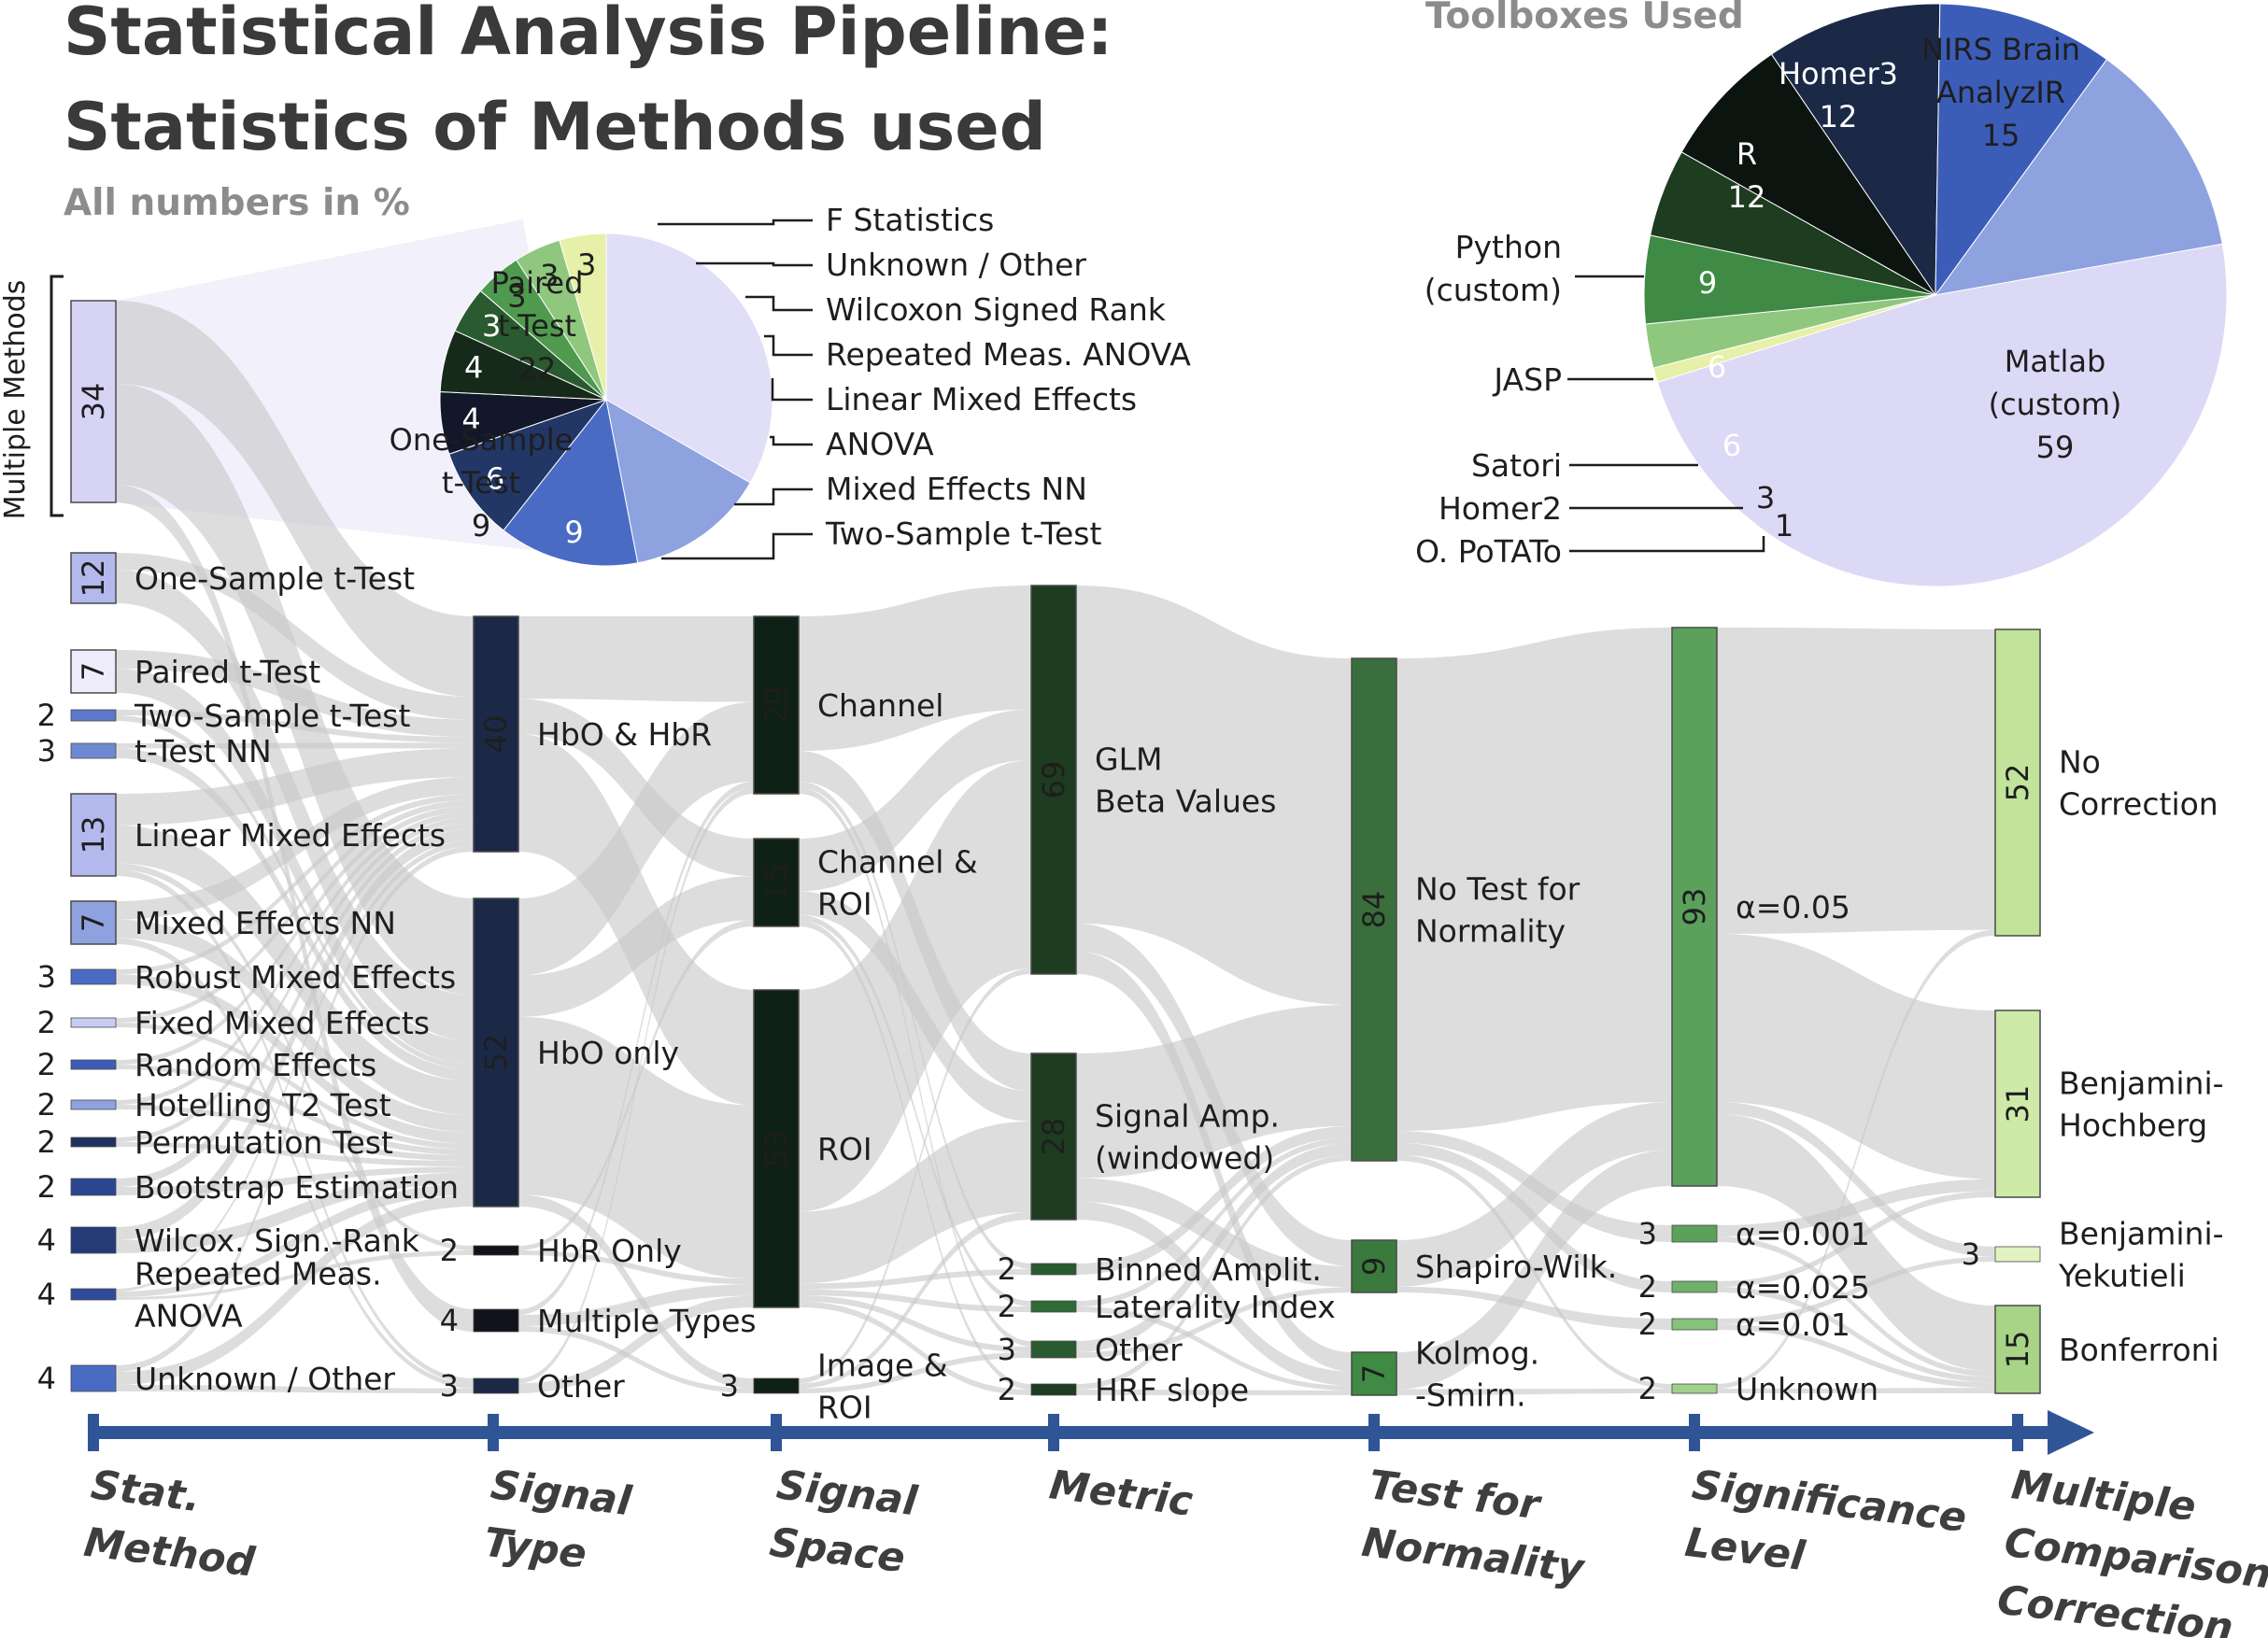 Image resolution: width=2268 pixels, height=1638 pixels. I want to click on link-t-test-nn-to-hbo-only, so click(295, 914).